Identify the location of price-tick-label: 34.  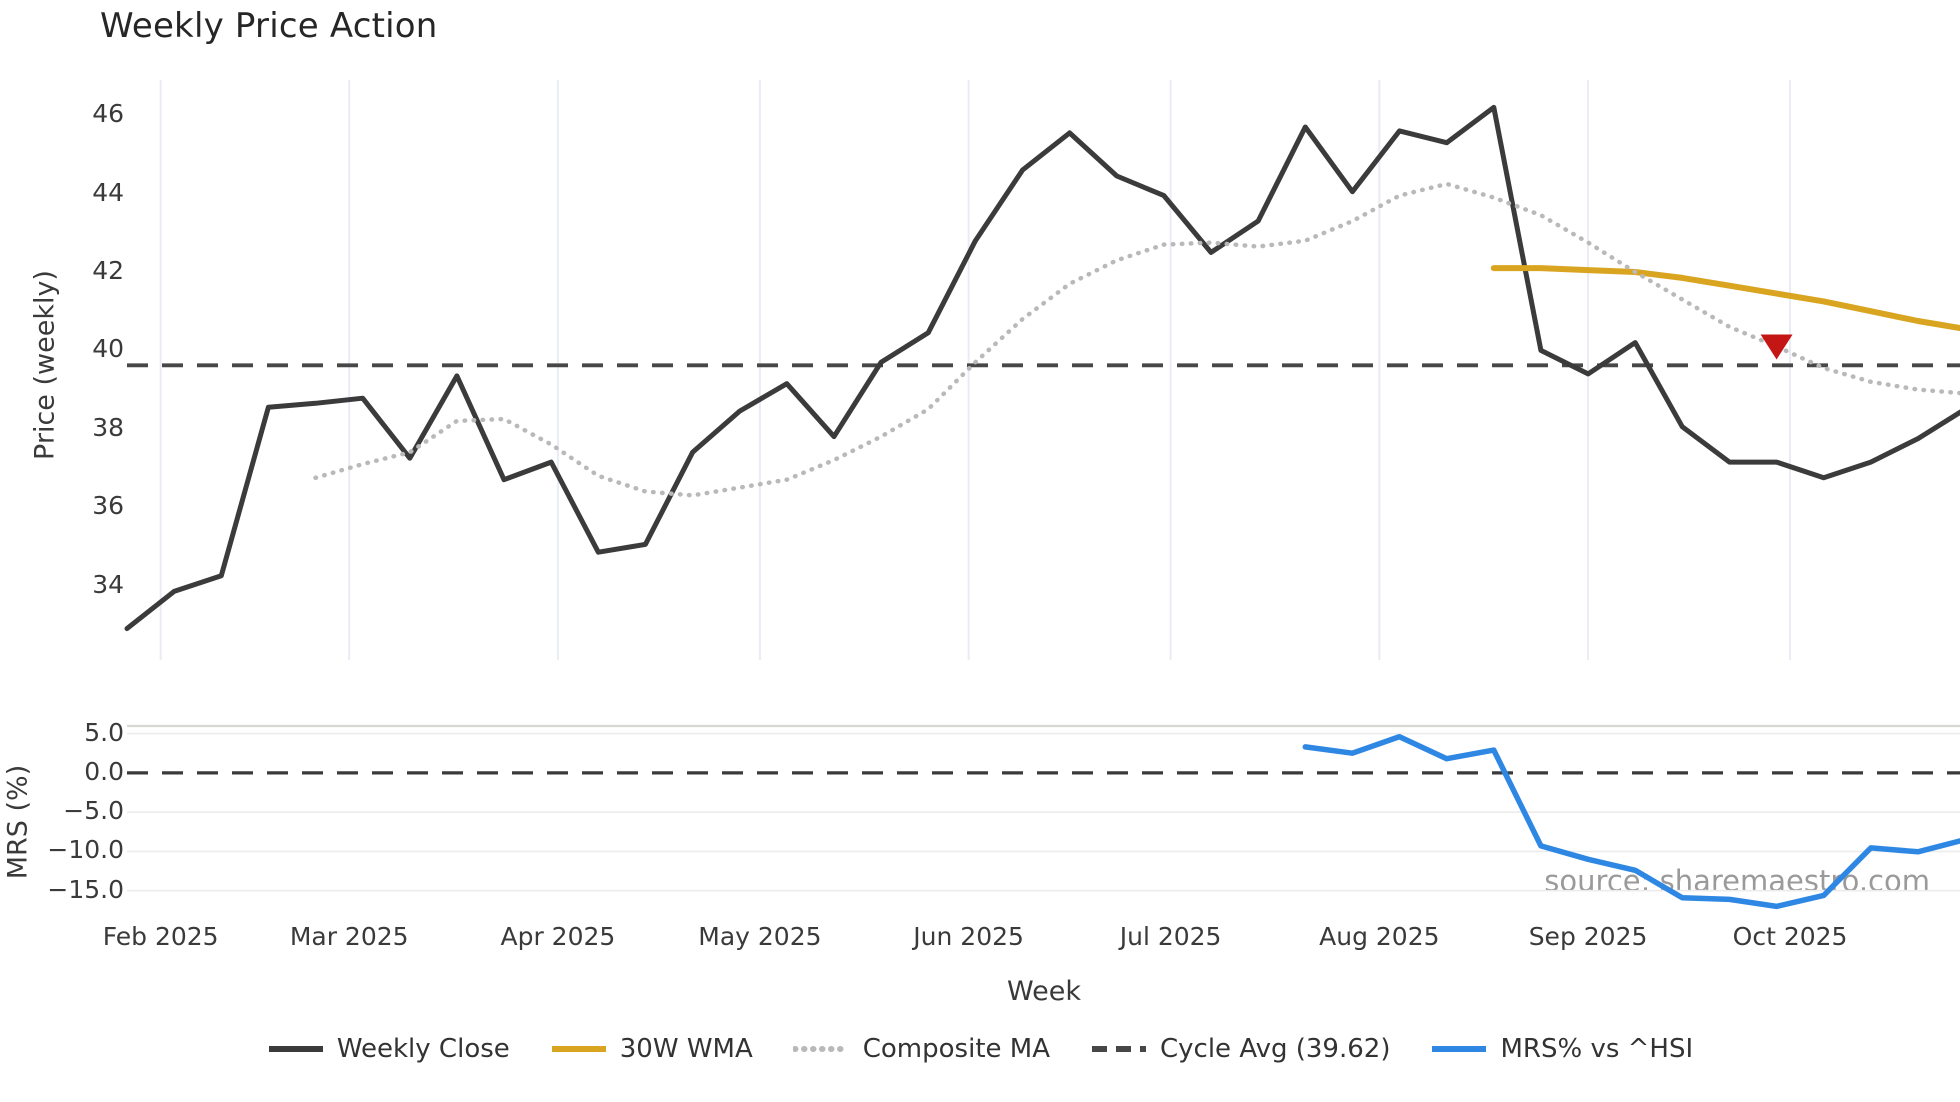
(108, 584).